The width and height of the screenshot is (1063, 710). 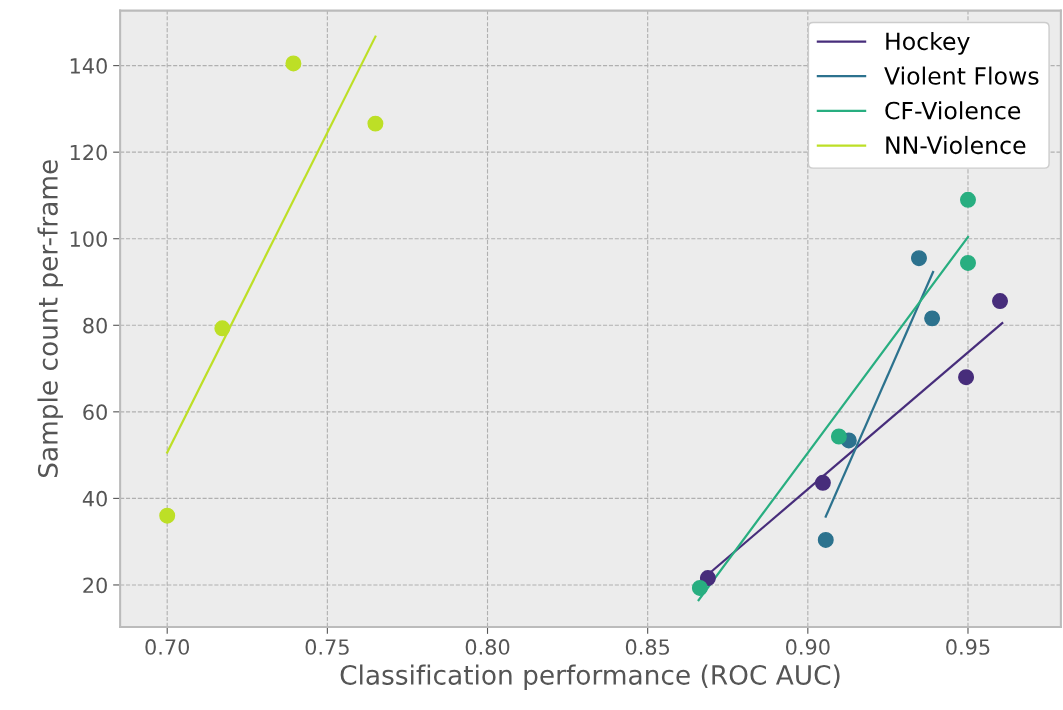 I want to click on y-axis-title: Sample count per-frame, so click(x=50, y=319).